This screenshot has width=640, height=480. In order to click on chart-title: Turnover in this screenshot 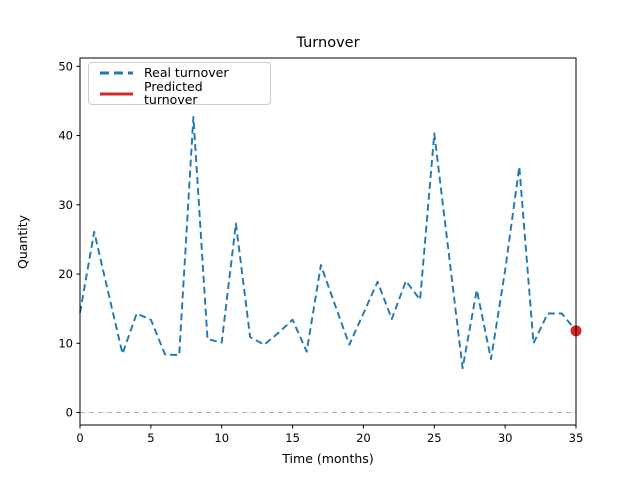, I will do `click(327, 43)`.